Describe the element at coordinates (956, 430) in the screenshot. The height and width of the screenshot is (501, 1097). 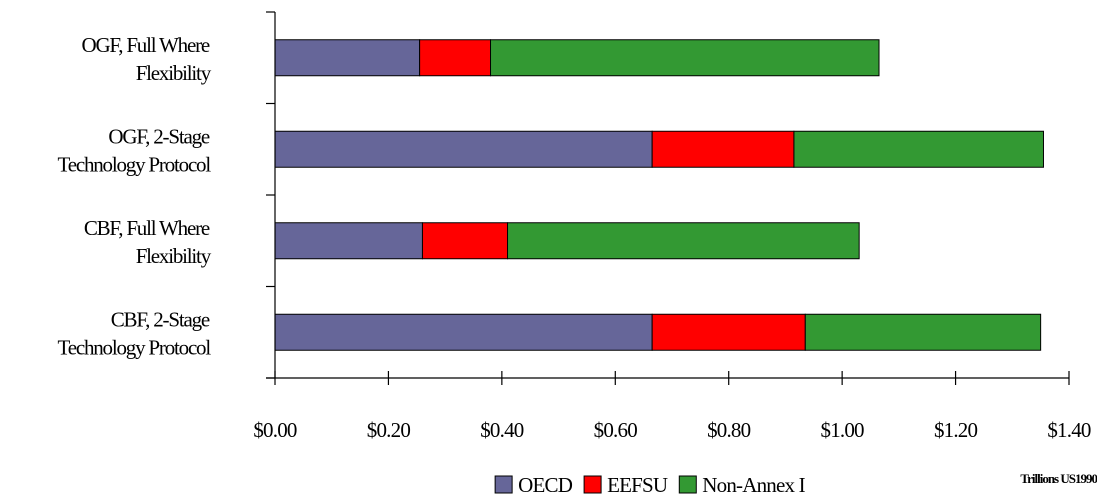
I see `x-tick-label-6: $1.20` at that location.